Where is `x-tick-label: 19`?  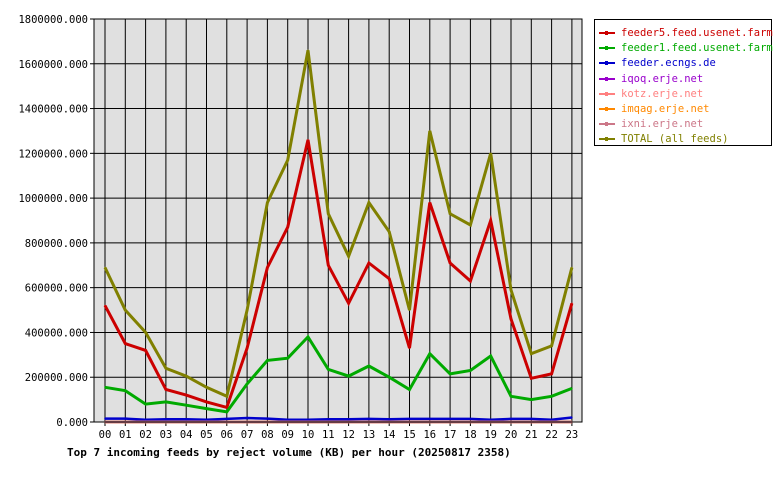
x-tick-label: 19 is located at coordinates (490, 435).